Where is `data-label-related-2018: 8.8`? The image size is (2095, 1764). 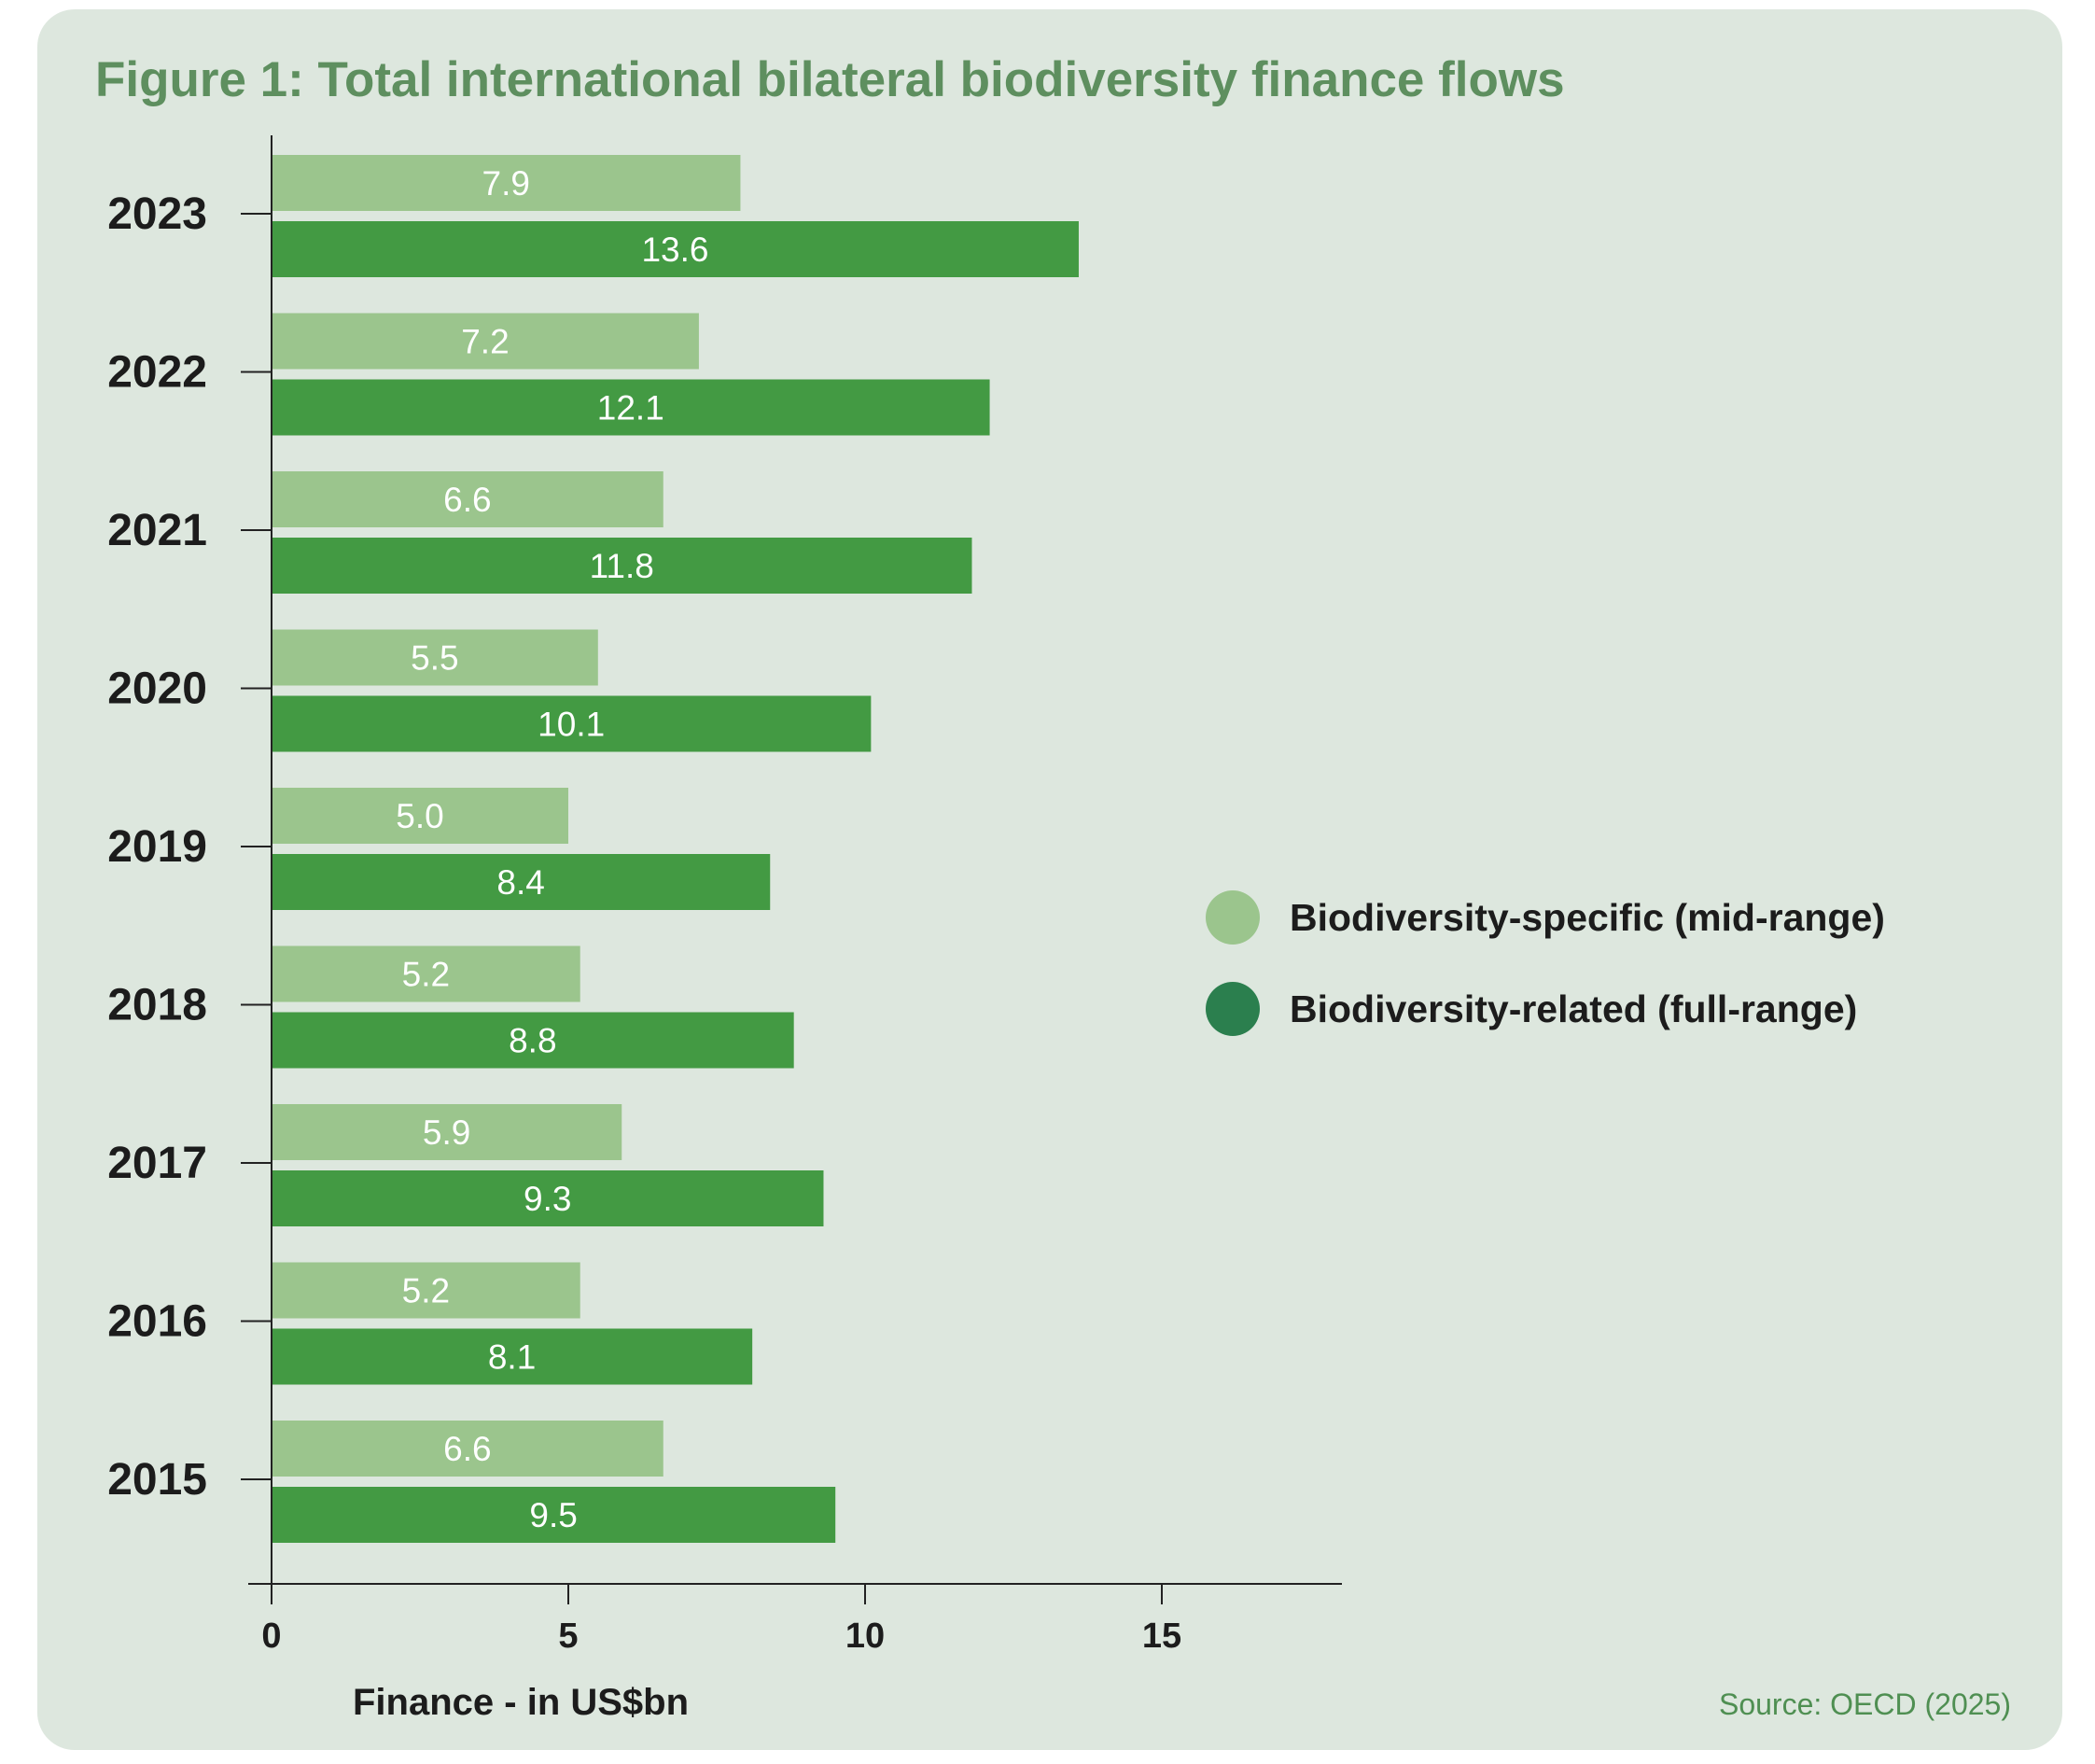 data-label-related-2018: 8.8 is located at coordinates (532, 1041).